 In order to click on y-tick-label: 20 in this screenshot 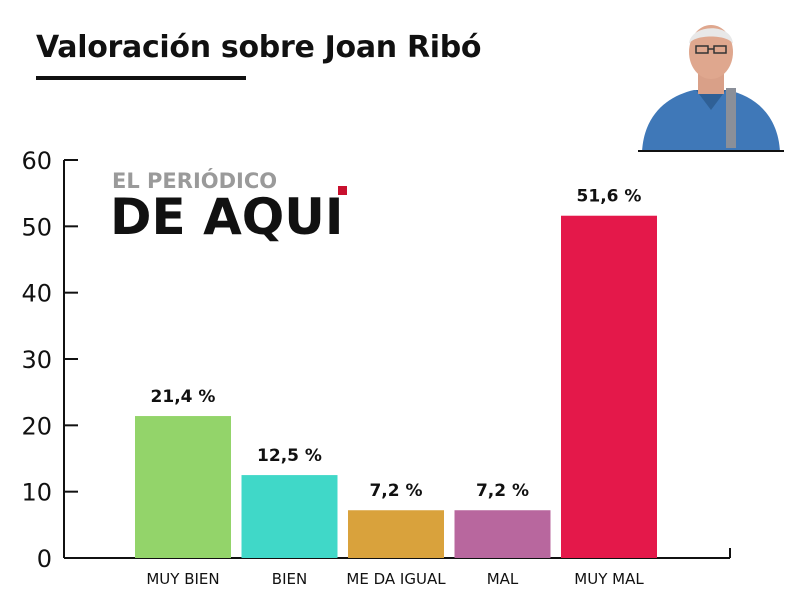, I will do `click(36, 426)`.